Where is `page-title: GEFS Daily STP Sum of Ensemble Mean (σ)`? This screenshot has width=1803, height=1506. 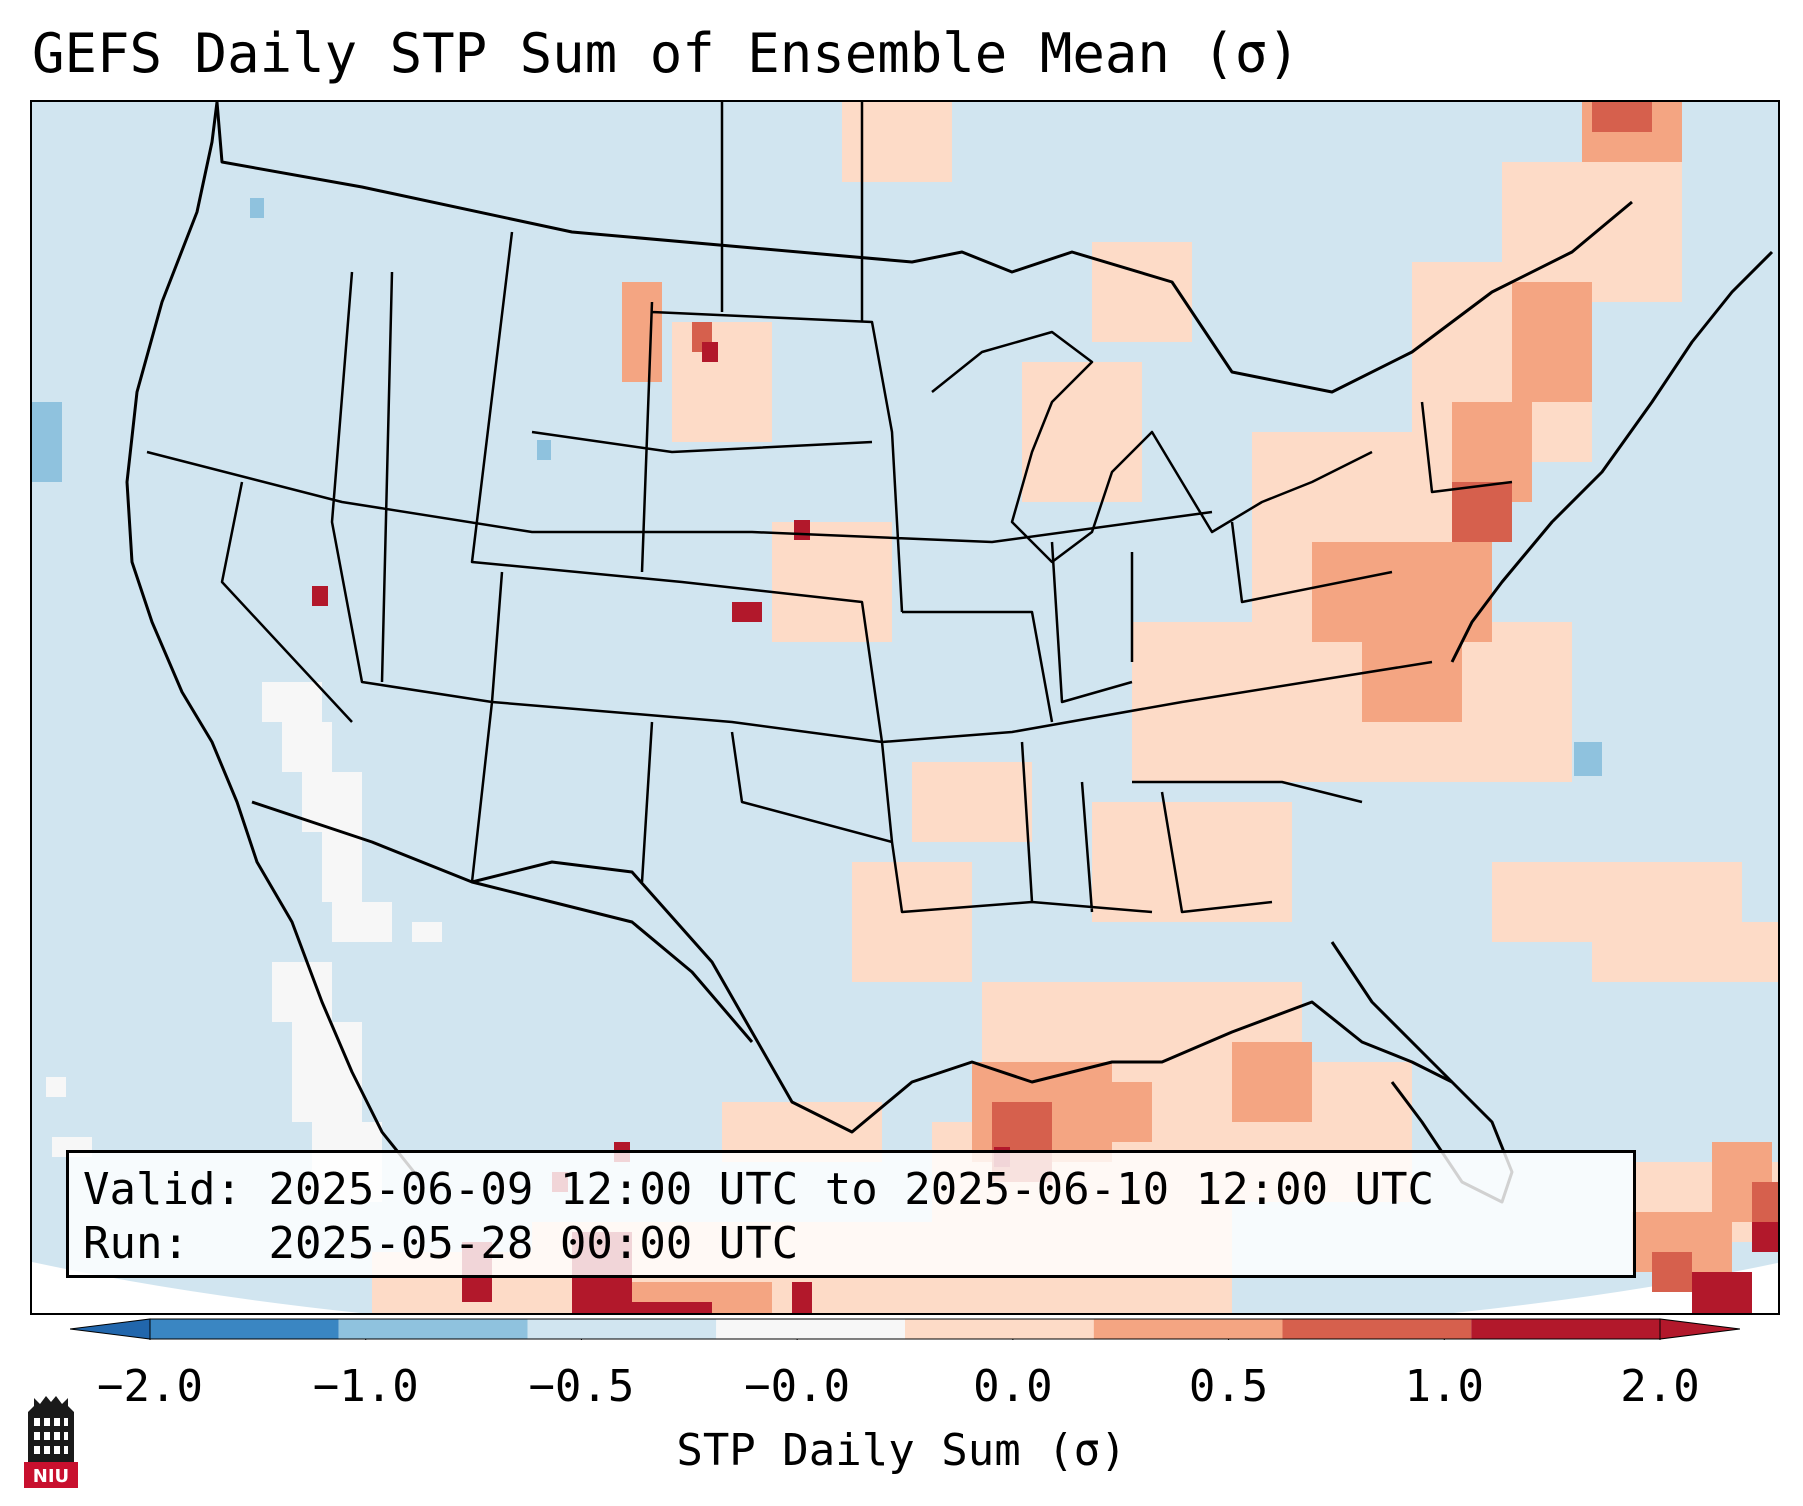
page-title: GEFS Daily STP Sum of Ensemble Mean (σ) is located at coordinates (666, 53).